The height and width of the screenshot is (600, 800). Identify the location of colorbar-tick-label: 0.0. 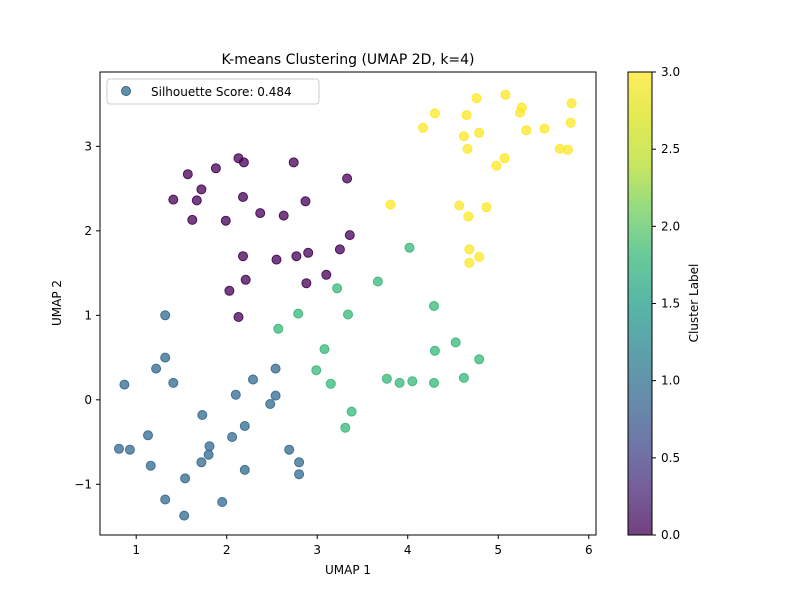
(670, 535).